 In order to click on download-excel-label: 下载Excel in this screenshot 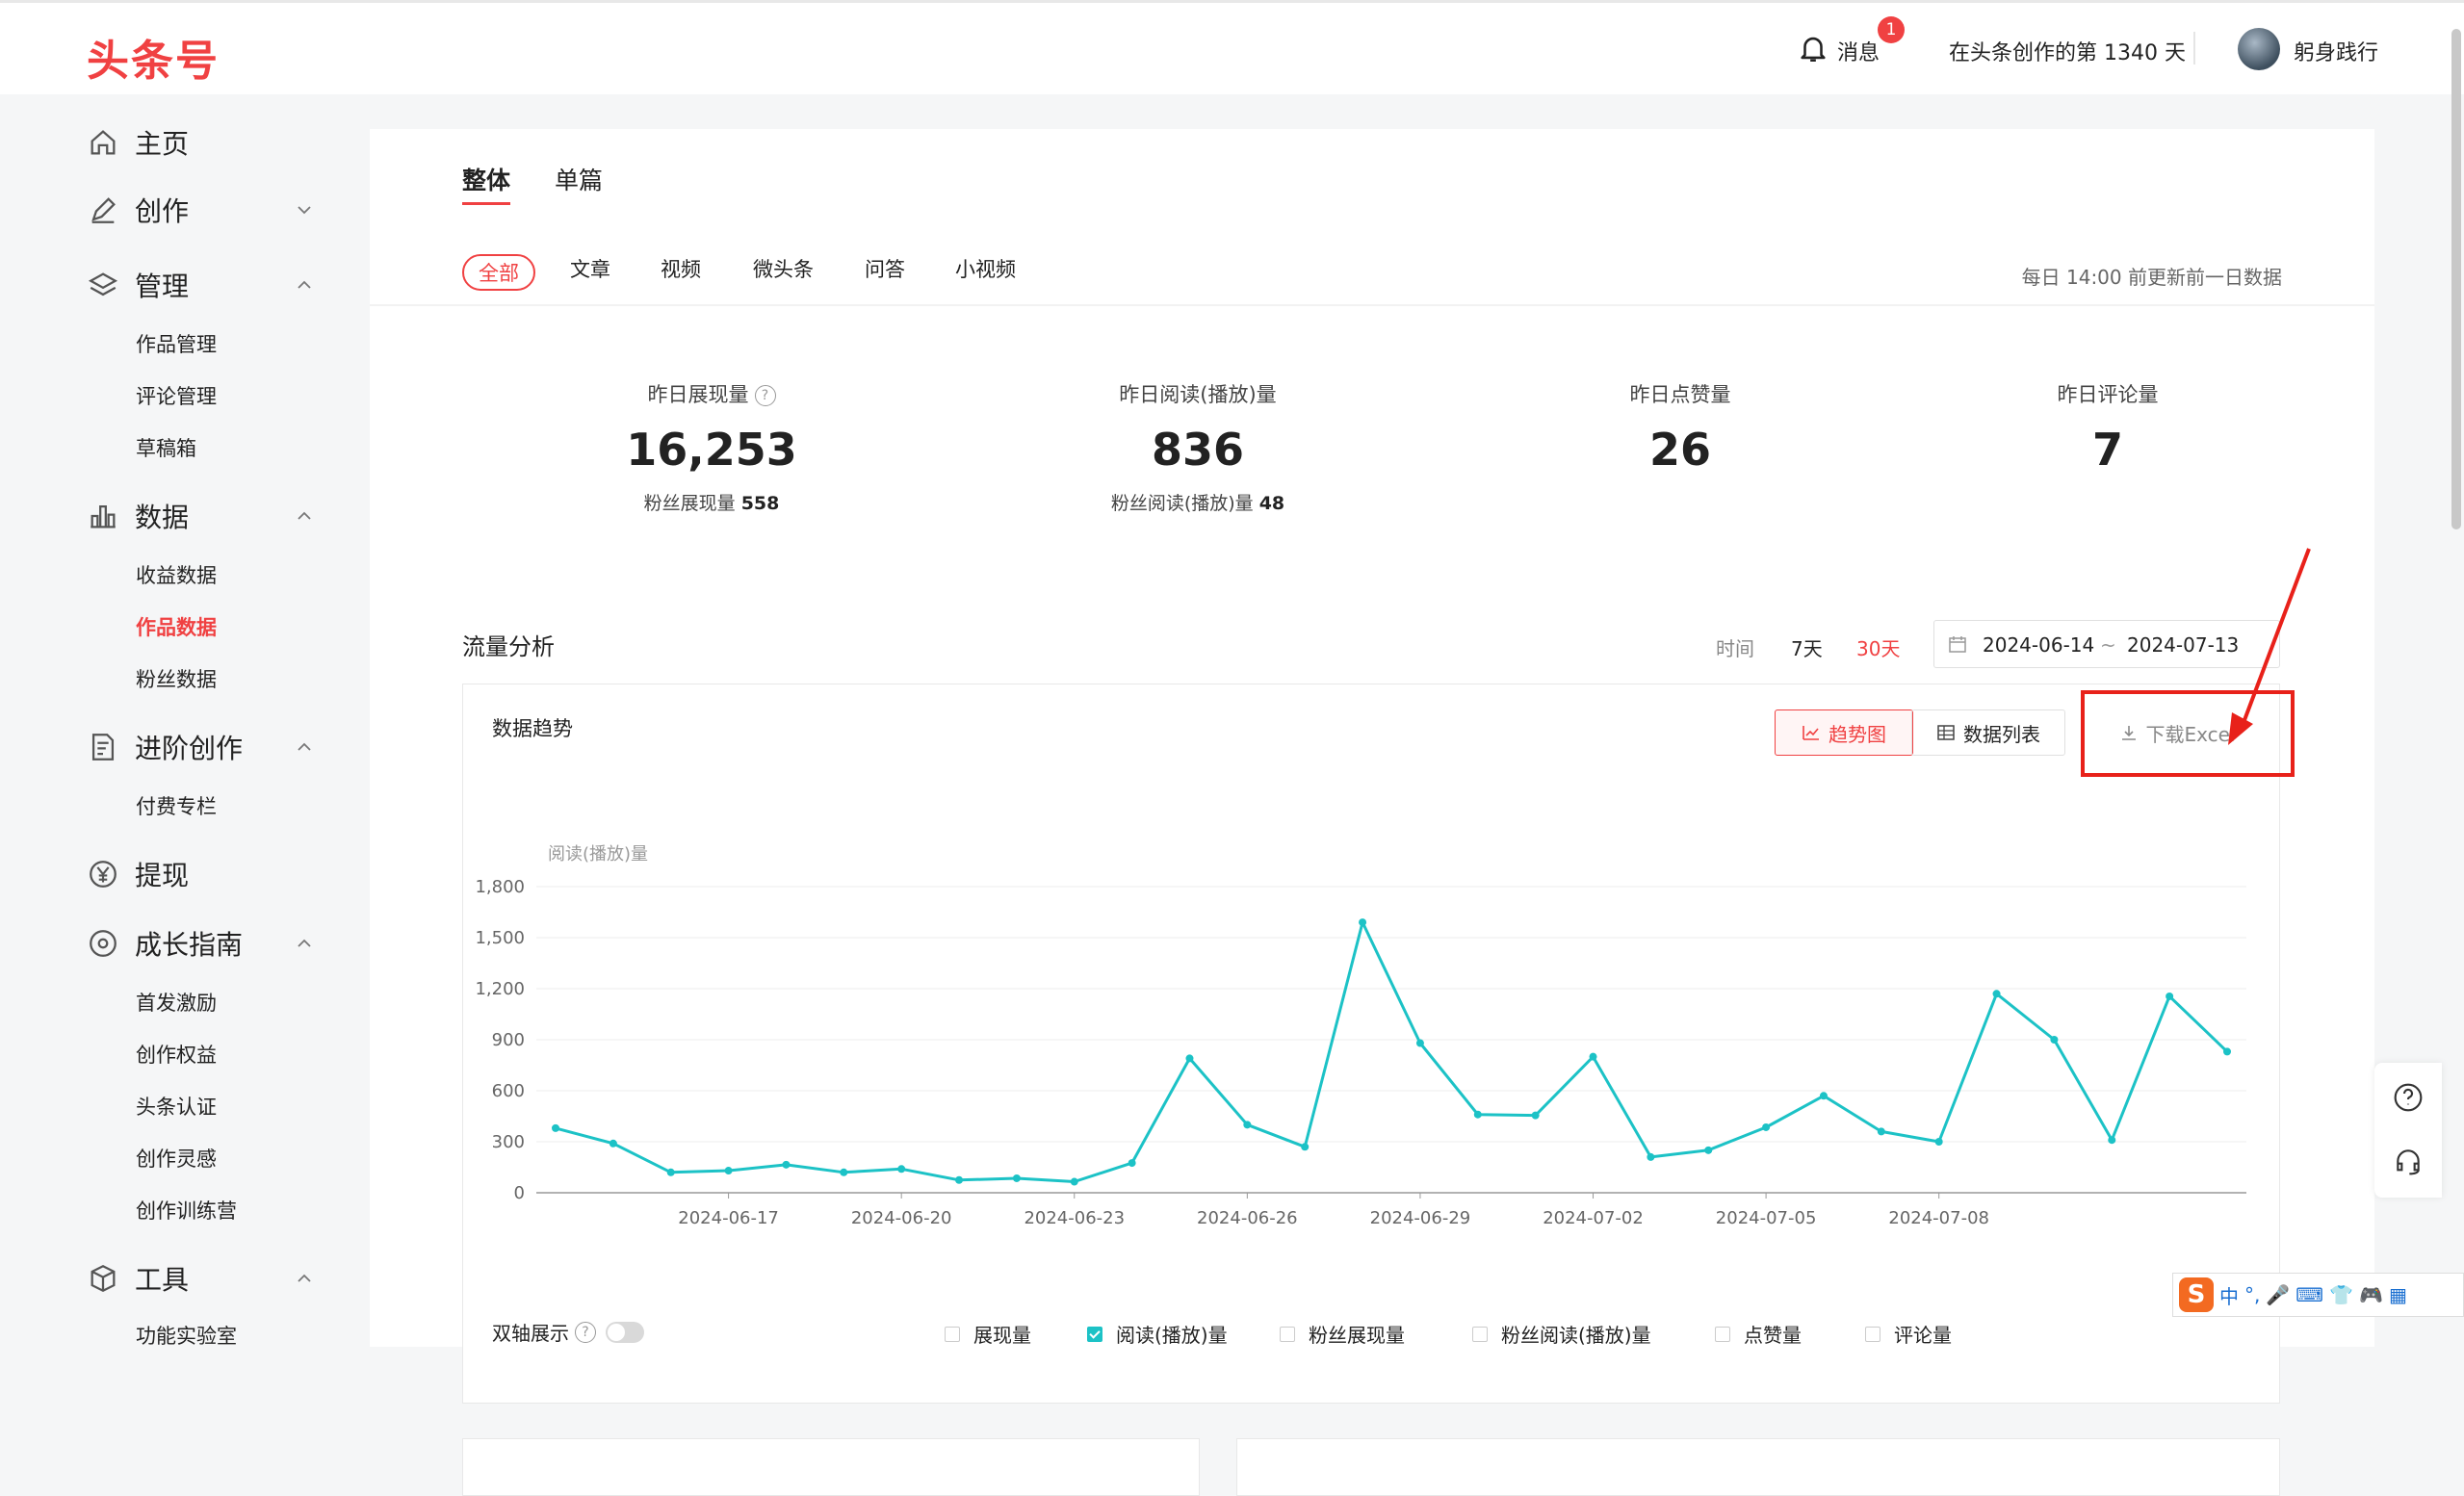, I will do `click(2190, 734)`.